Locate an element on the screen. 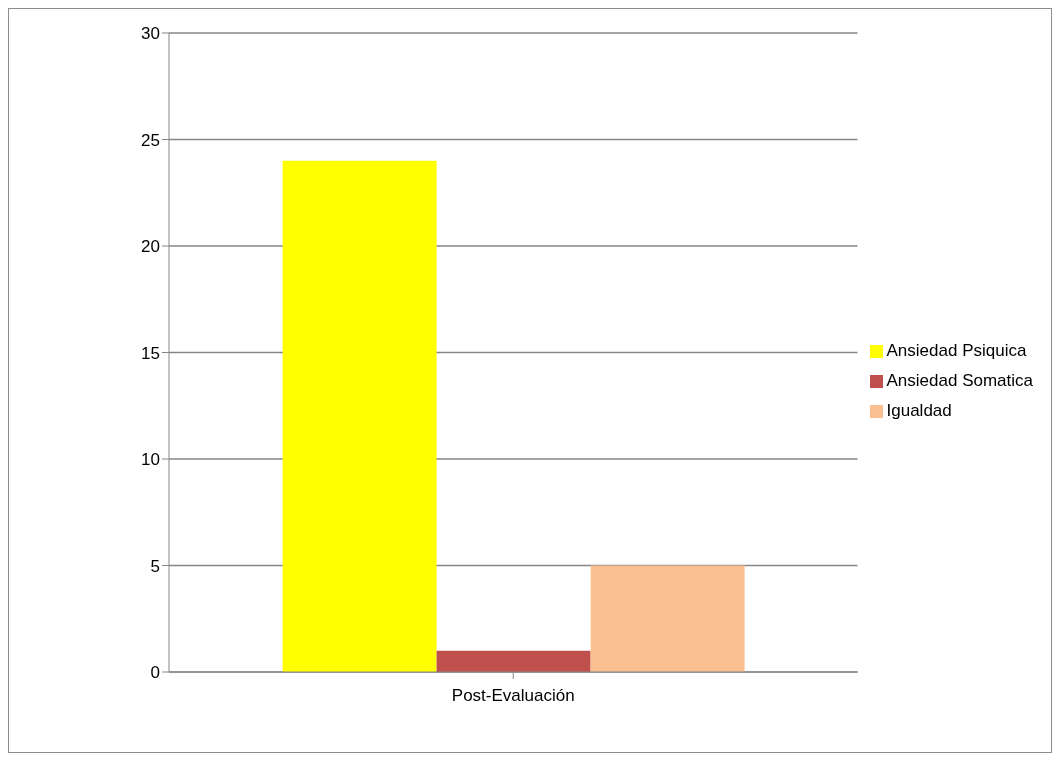 The image size is (1060, 761). y-tick-label: 30 is located at coordinates (150, 34).